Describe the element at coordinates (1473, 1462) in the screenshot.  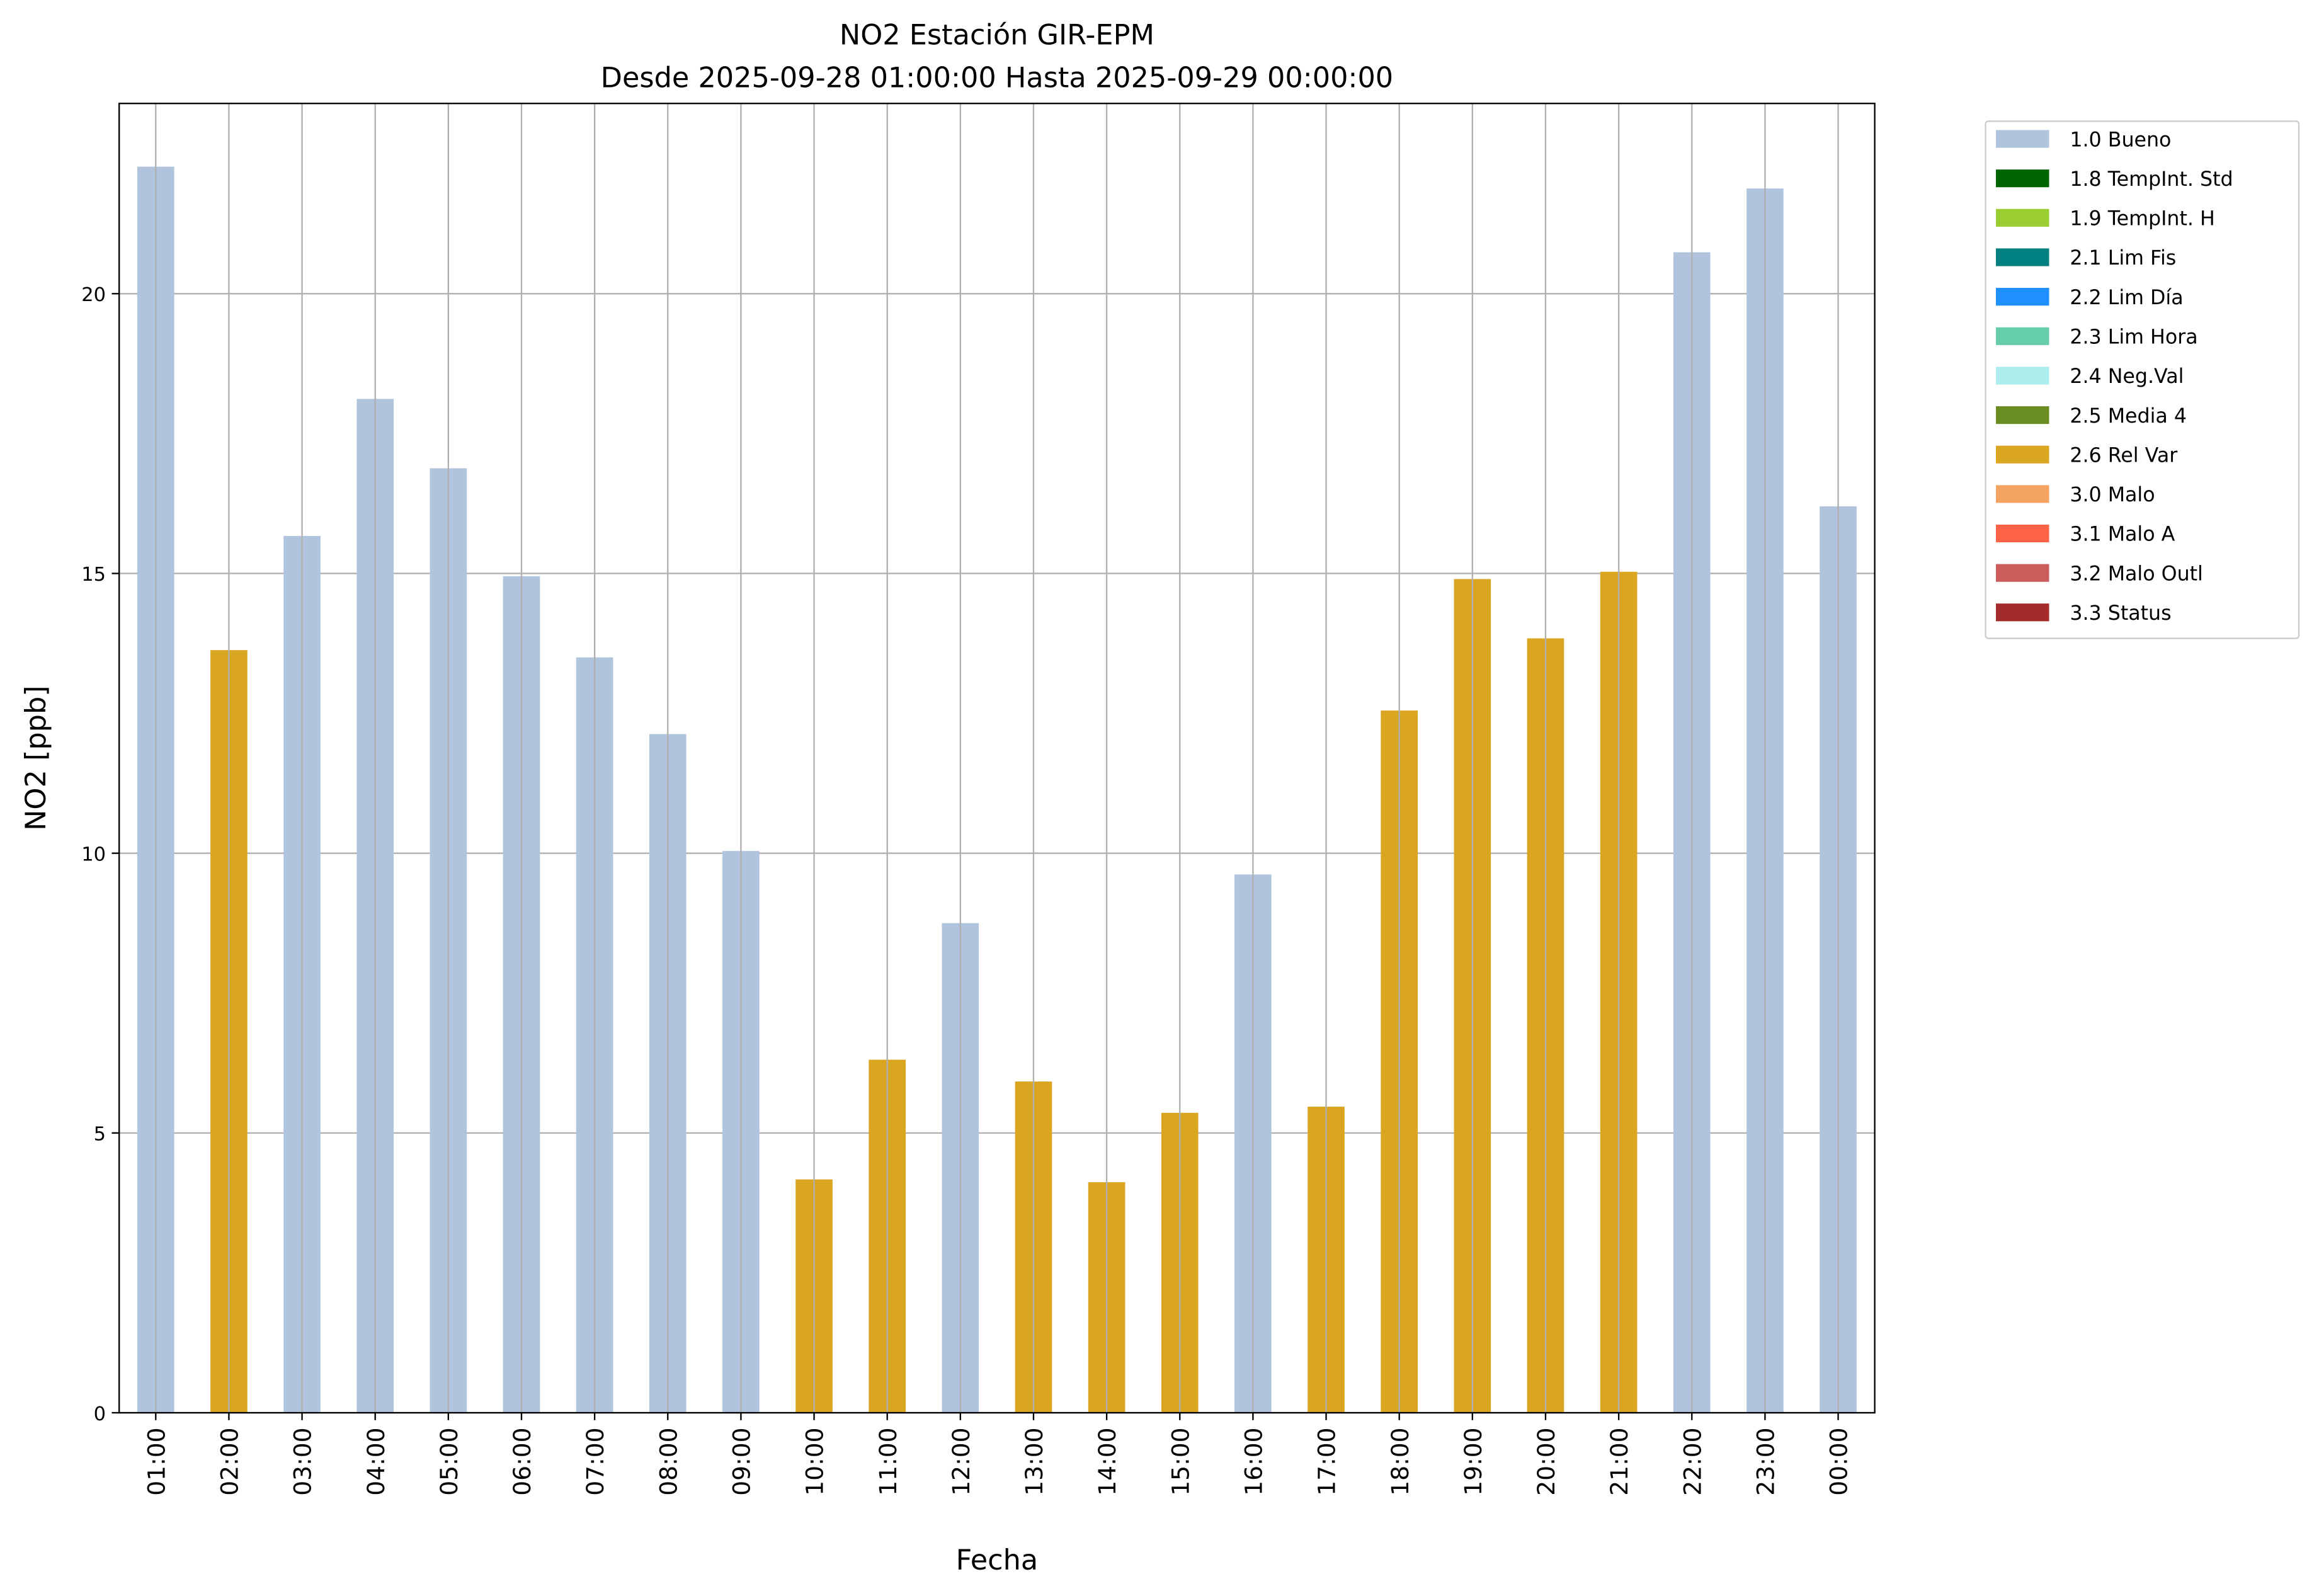
I see `x-tick-label: 19:00` at that location.